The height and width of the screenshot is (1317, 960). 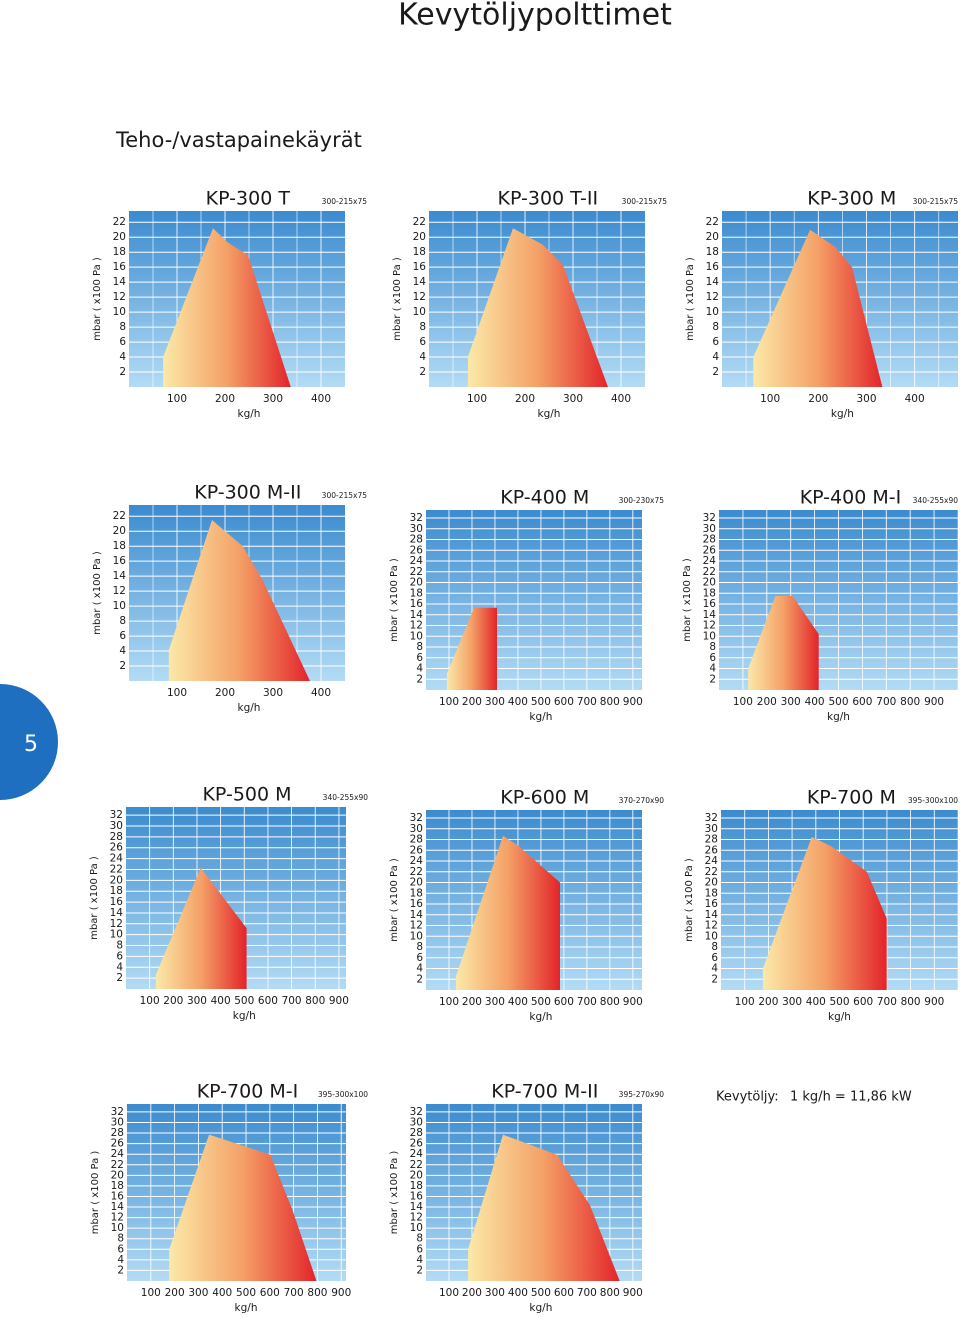 What do you see at coordinates (709, 518) in the screenshot?
I see `y-tick-label: 32` at bounding box center [709, 518].